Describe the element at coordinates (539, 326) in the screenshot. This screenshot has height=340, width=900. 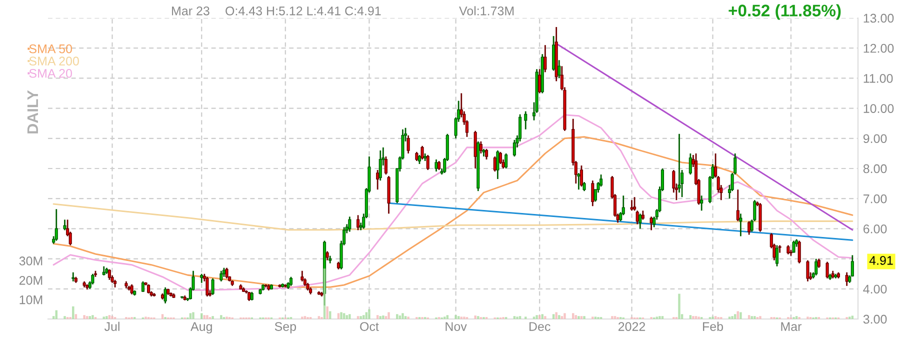
I see `x-tick-label: Dec` at that location.